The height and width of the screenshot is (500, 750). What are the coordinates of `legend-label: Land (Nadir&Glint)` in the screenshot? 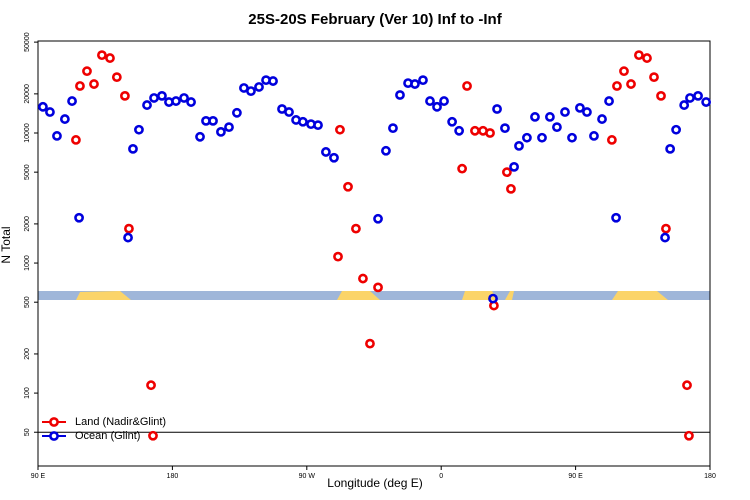 It's located at (120, 422).